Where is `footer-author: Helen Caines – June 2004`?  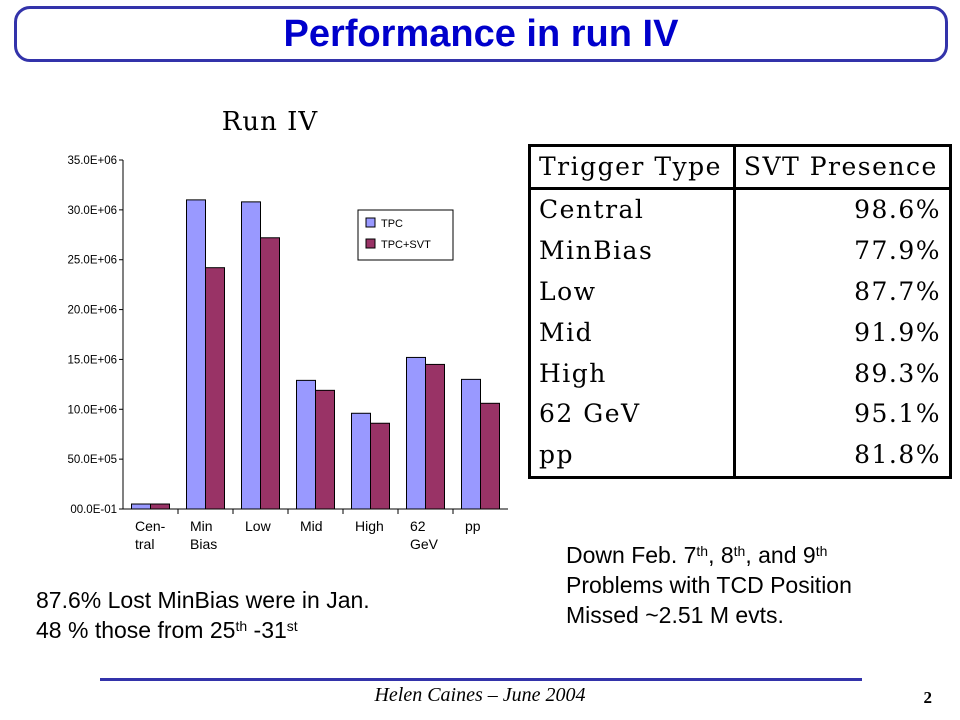 footer-author: Helen Caines – June 2004 is located at coordinates (480, 695).